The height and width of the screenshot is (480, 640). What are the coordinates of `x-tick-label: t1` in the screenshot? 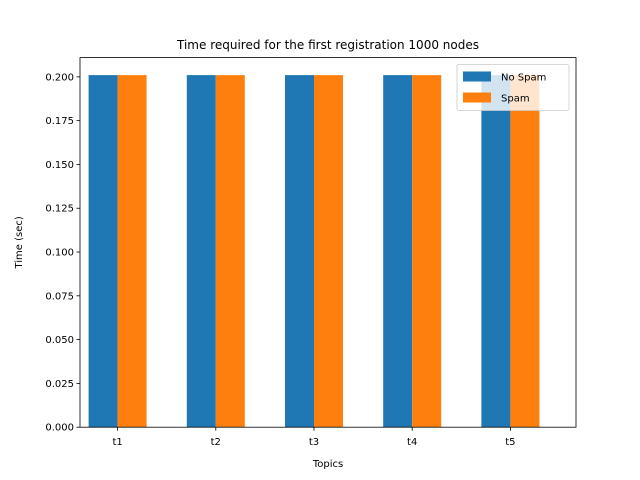 It's located at (117, 442).